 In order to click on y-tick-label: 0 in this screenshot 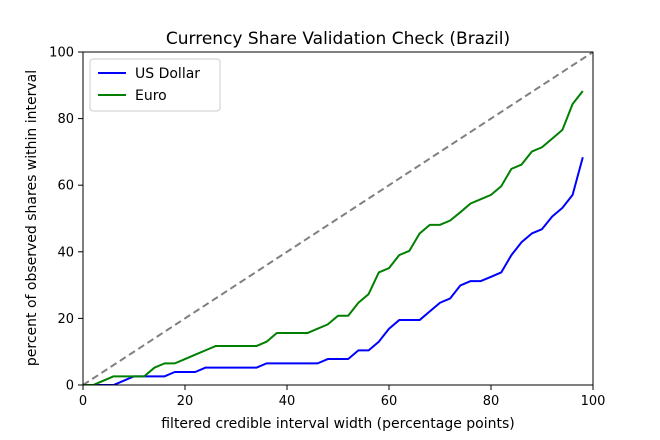, I will do `click(70, 386)`.